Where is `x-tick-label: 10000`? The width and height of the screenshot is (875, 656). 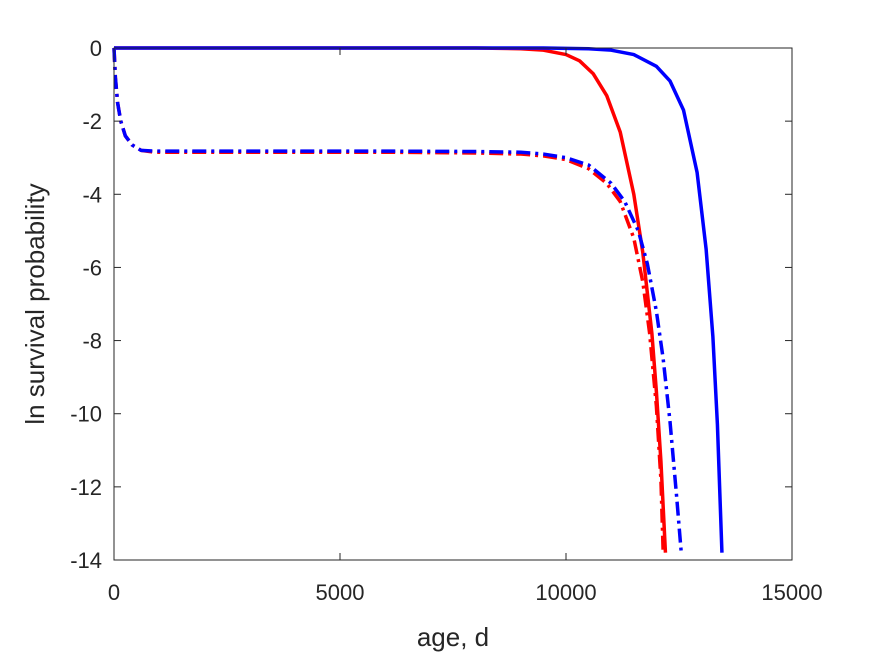 x-tick-label: 10000 is located at coordinates (565, 592).